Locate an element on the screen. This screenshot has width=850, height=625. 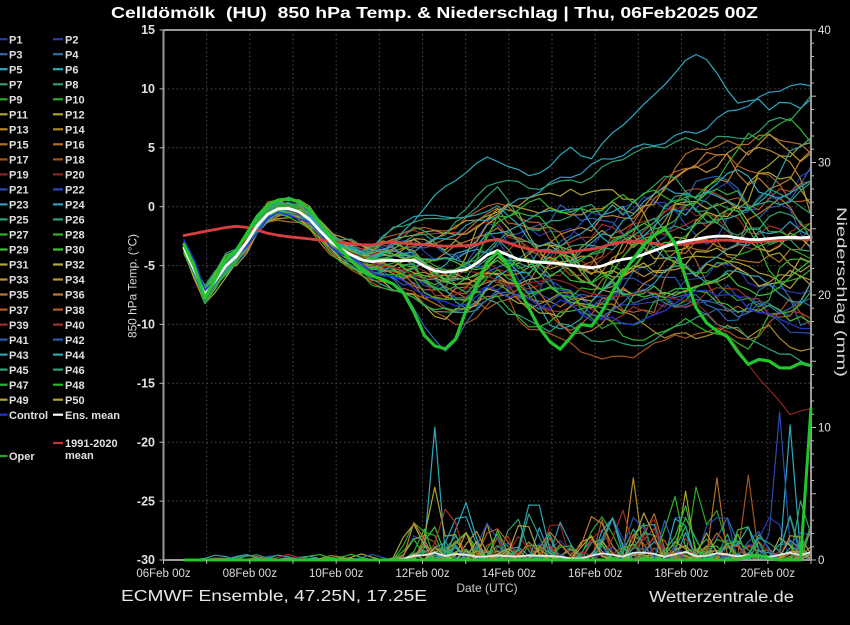
svg-text: P24 is located at coordinates (75, 206).